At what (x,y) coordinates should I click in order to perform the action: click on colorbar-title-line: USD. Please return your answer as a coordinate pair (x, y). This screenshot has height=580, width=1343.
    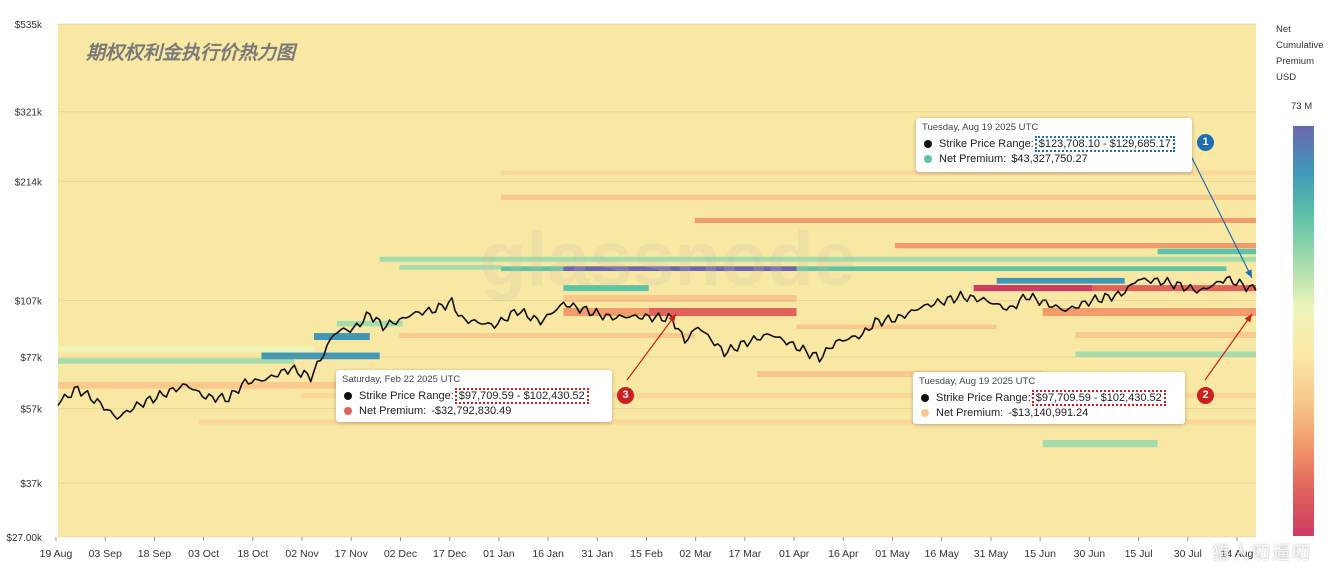
    Looking at the image, I should click on (1286, 77).